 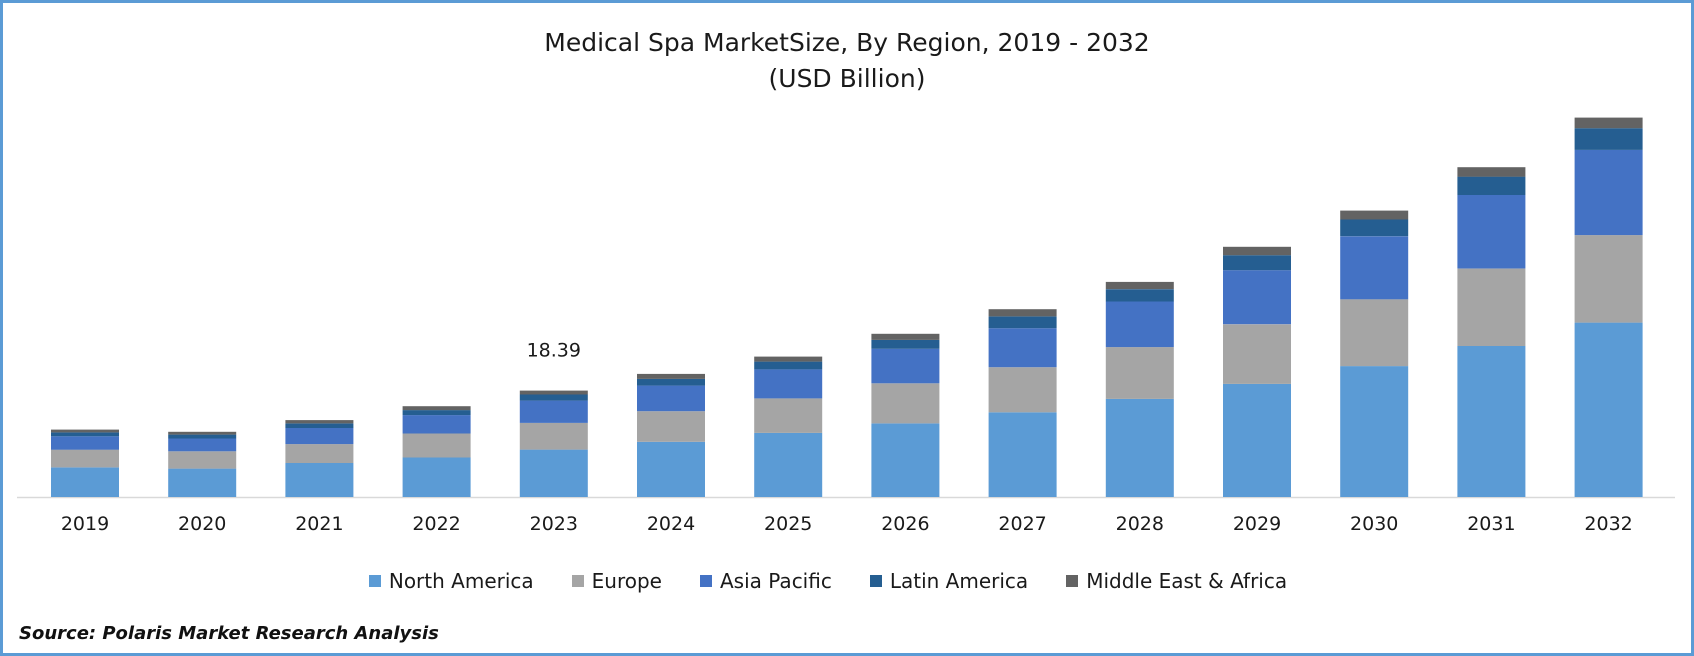 I want to click on bar-segment-europe-2031, so click(x=1491, y=307).